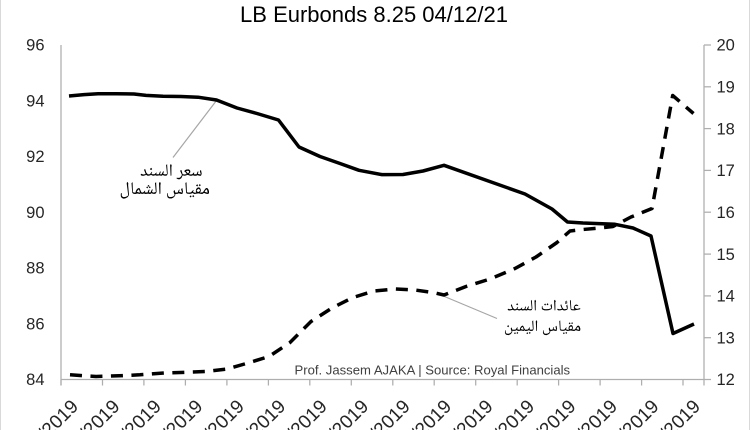 This screenshot has height=430, width=750. I want to click on svg-text: 13, so click(726, 338).